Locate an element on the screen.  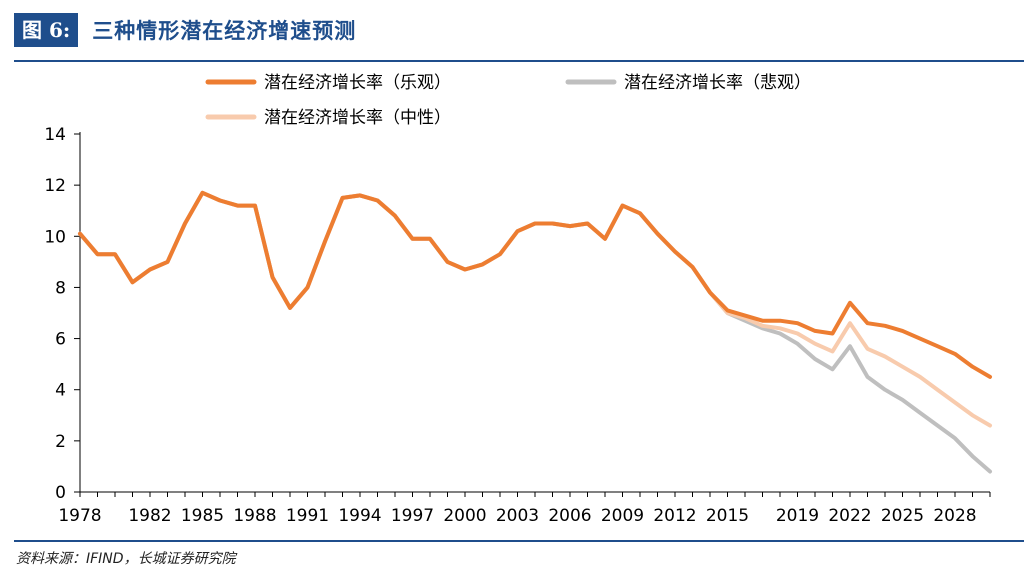
y-tick-label: 2 is located at coordinates (60, 442).